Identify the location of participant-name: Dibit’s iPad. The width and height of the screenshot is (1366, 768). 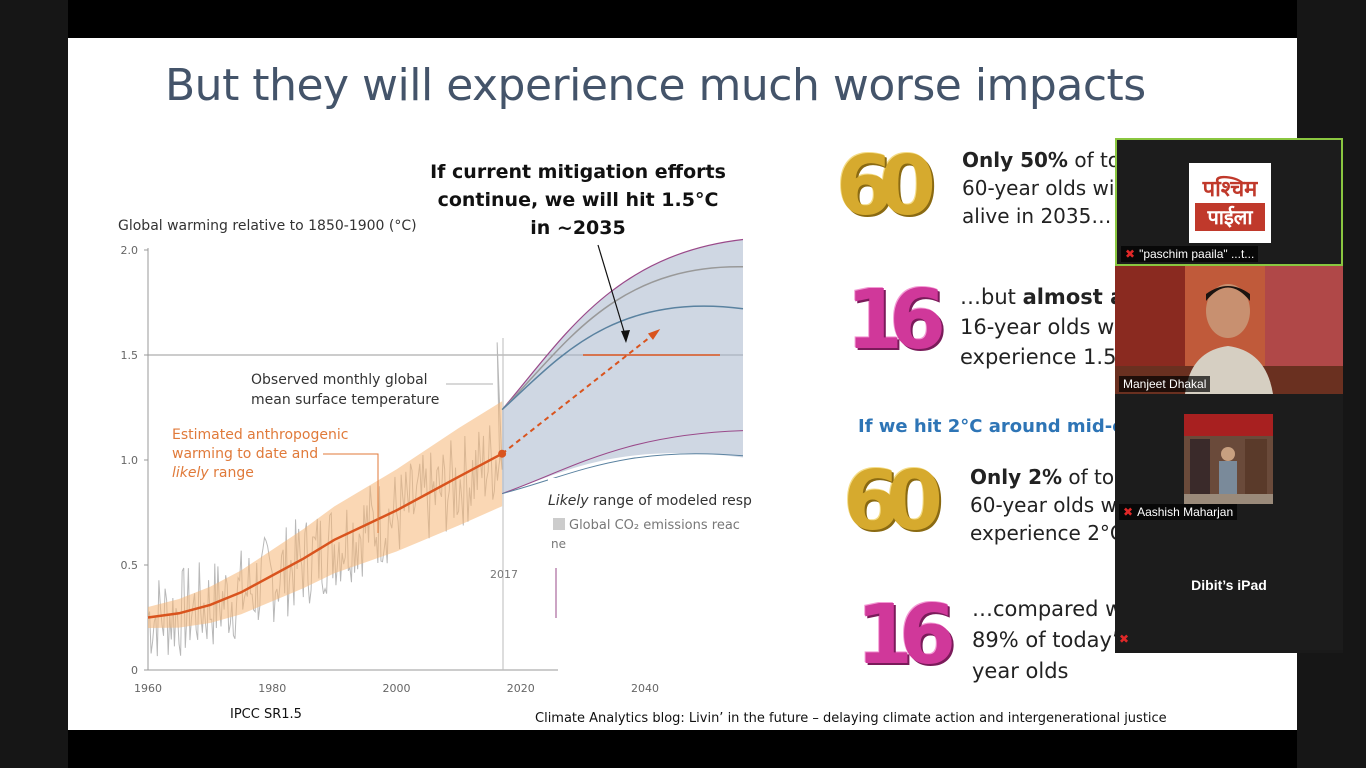
(1229, 585).